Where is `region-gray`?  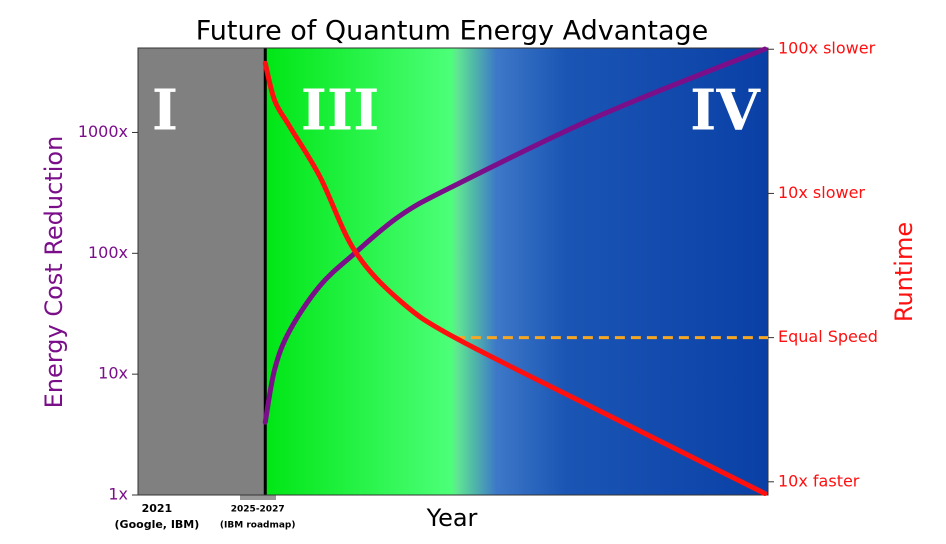
region-gray is located at coordinates (202, 271).